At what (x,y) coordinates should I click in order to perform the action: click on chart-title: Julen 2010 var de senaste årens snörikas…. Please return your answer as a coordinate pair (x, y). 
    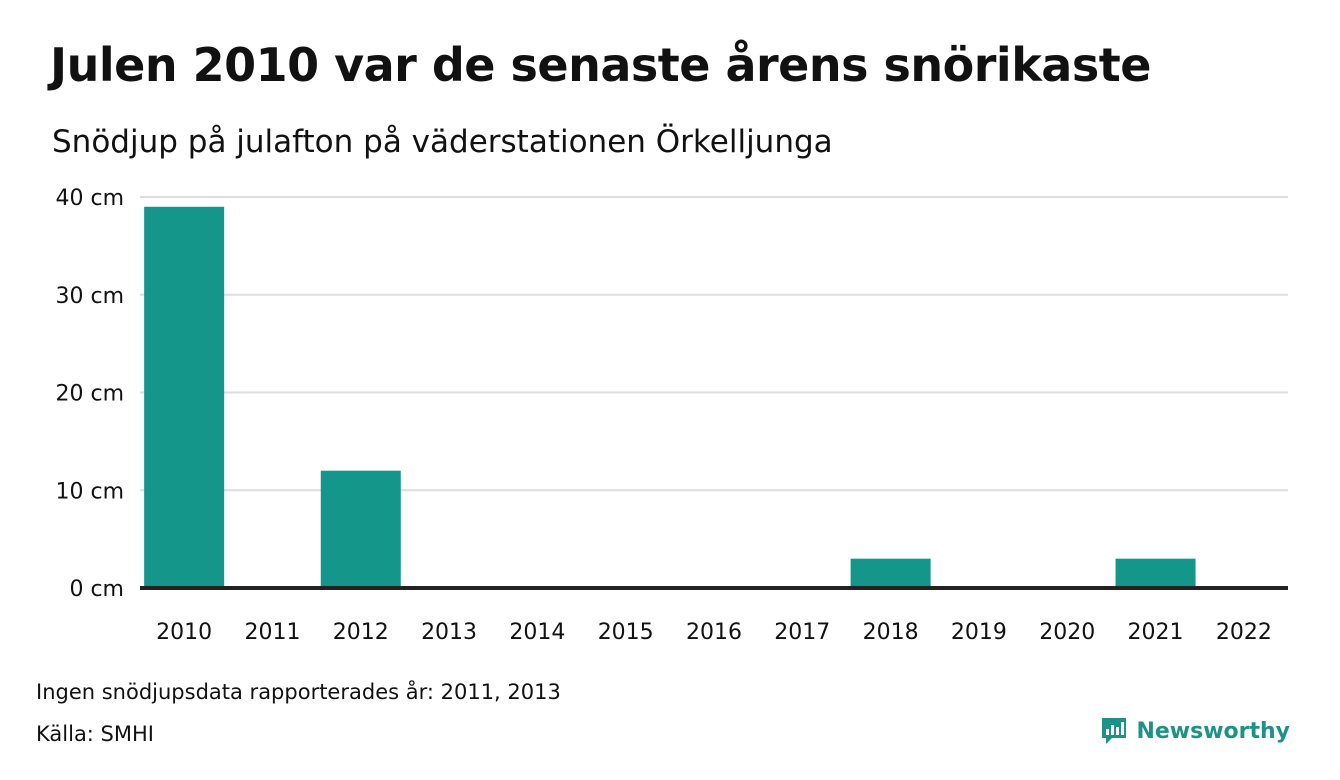
    Looking at the image, I should click on (600, 65).